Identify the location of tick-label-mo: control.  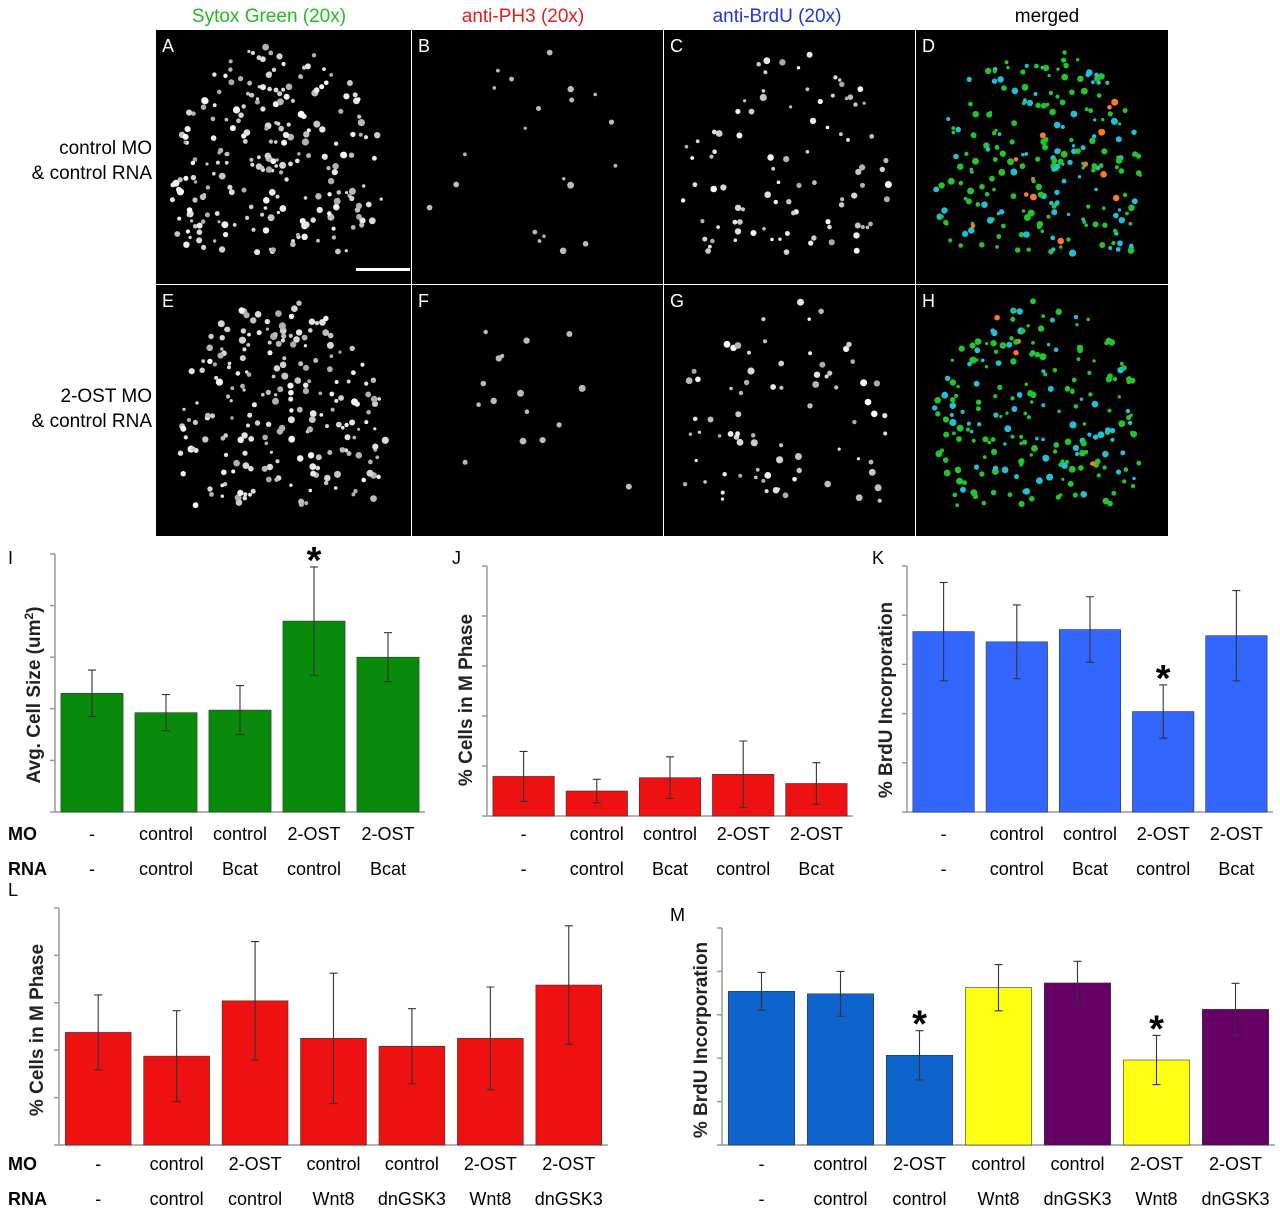
(240, 834).